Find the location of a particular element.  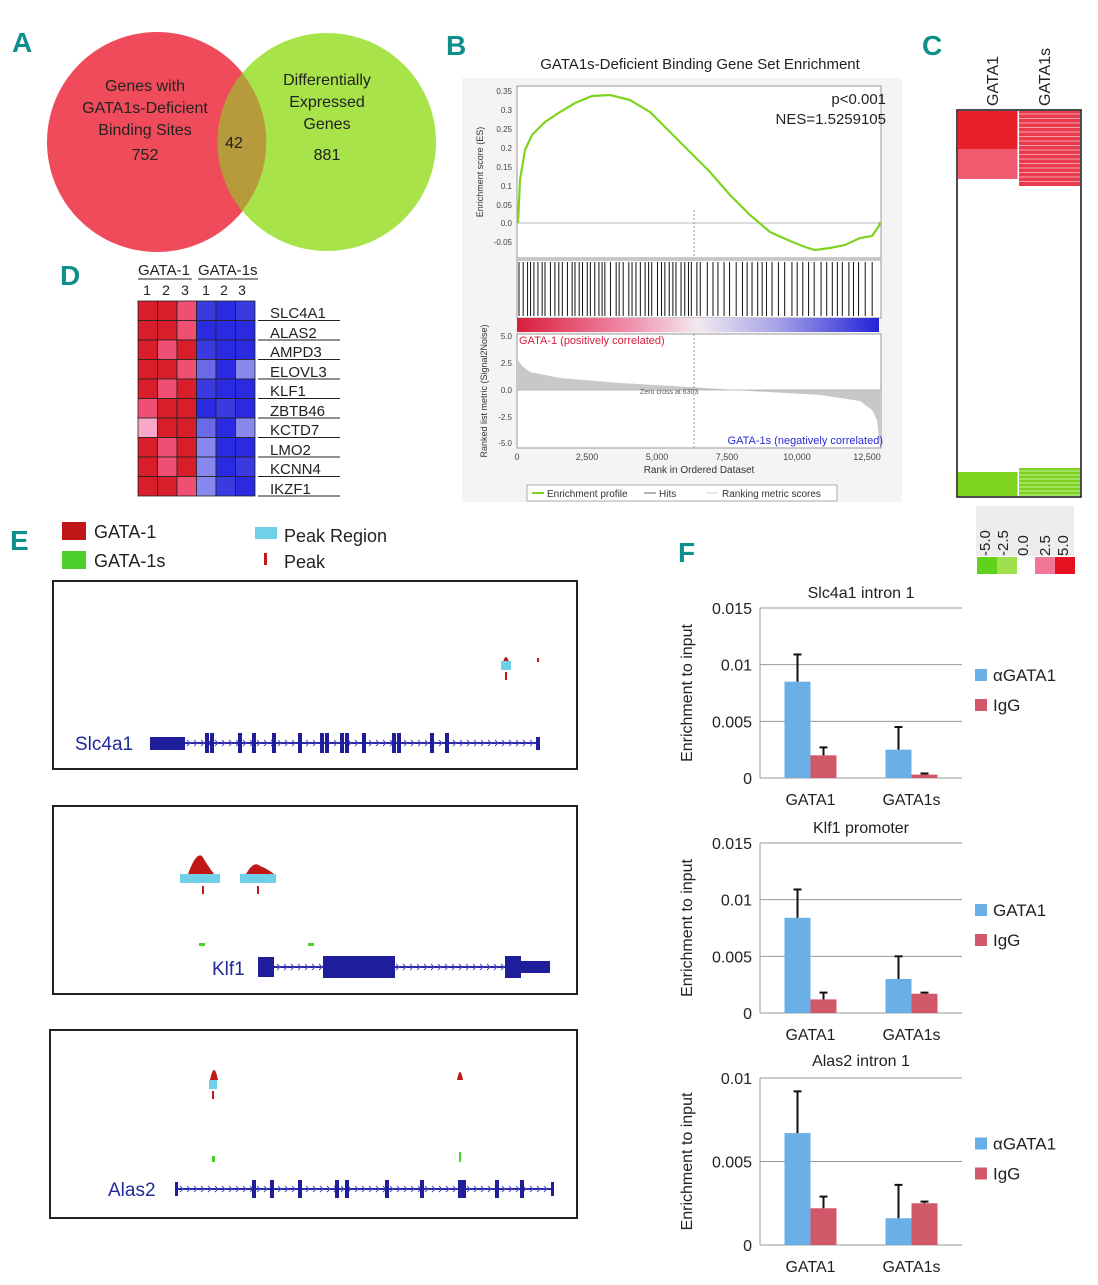

track-frame is located at coordinates (315, 900).